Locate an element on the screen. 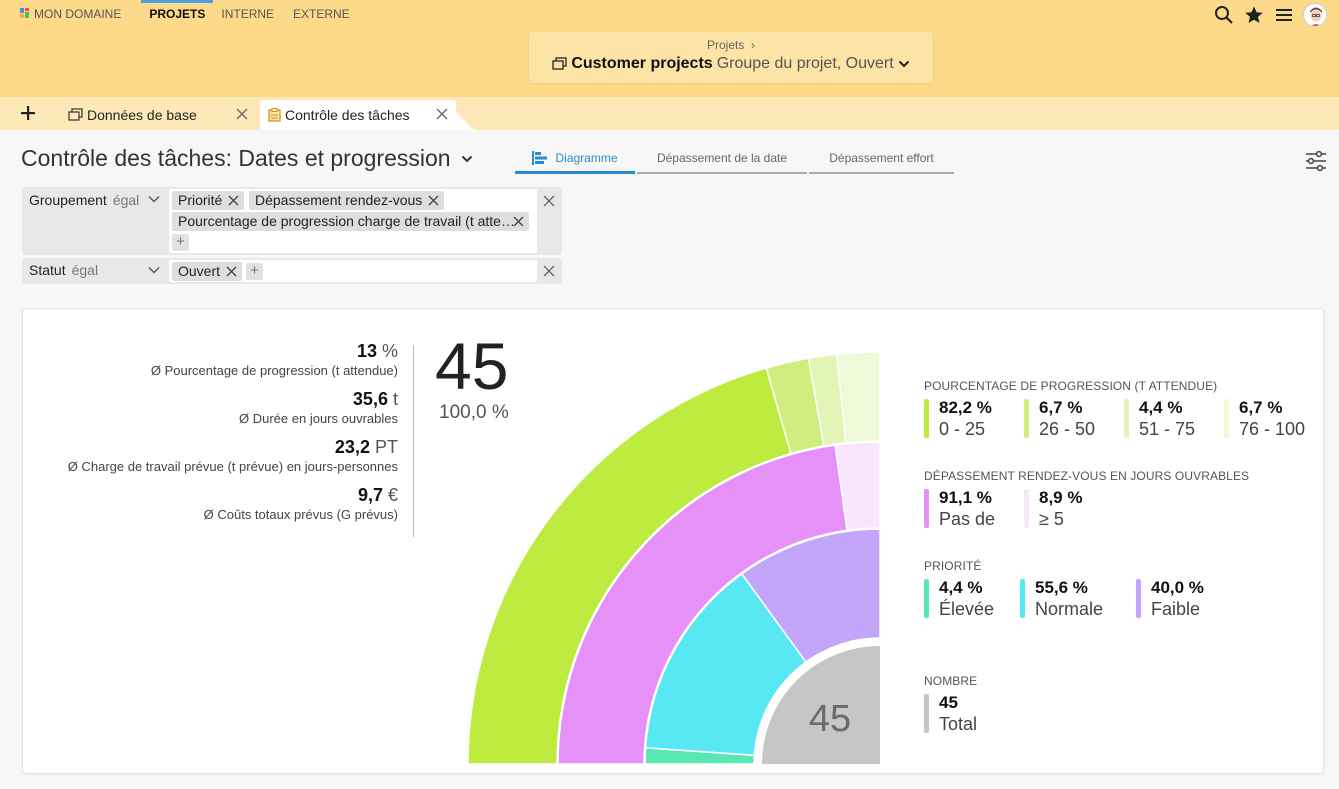  legend-category: 0 - 25 is located at coordinates (962, 429).